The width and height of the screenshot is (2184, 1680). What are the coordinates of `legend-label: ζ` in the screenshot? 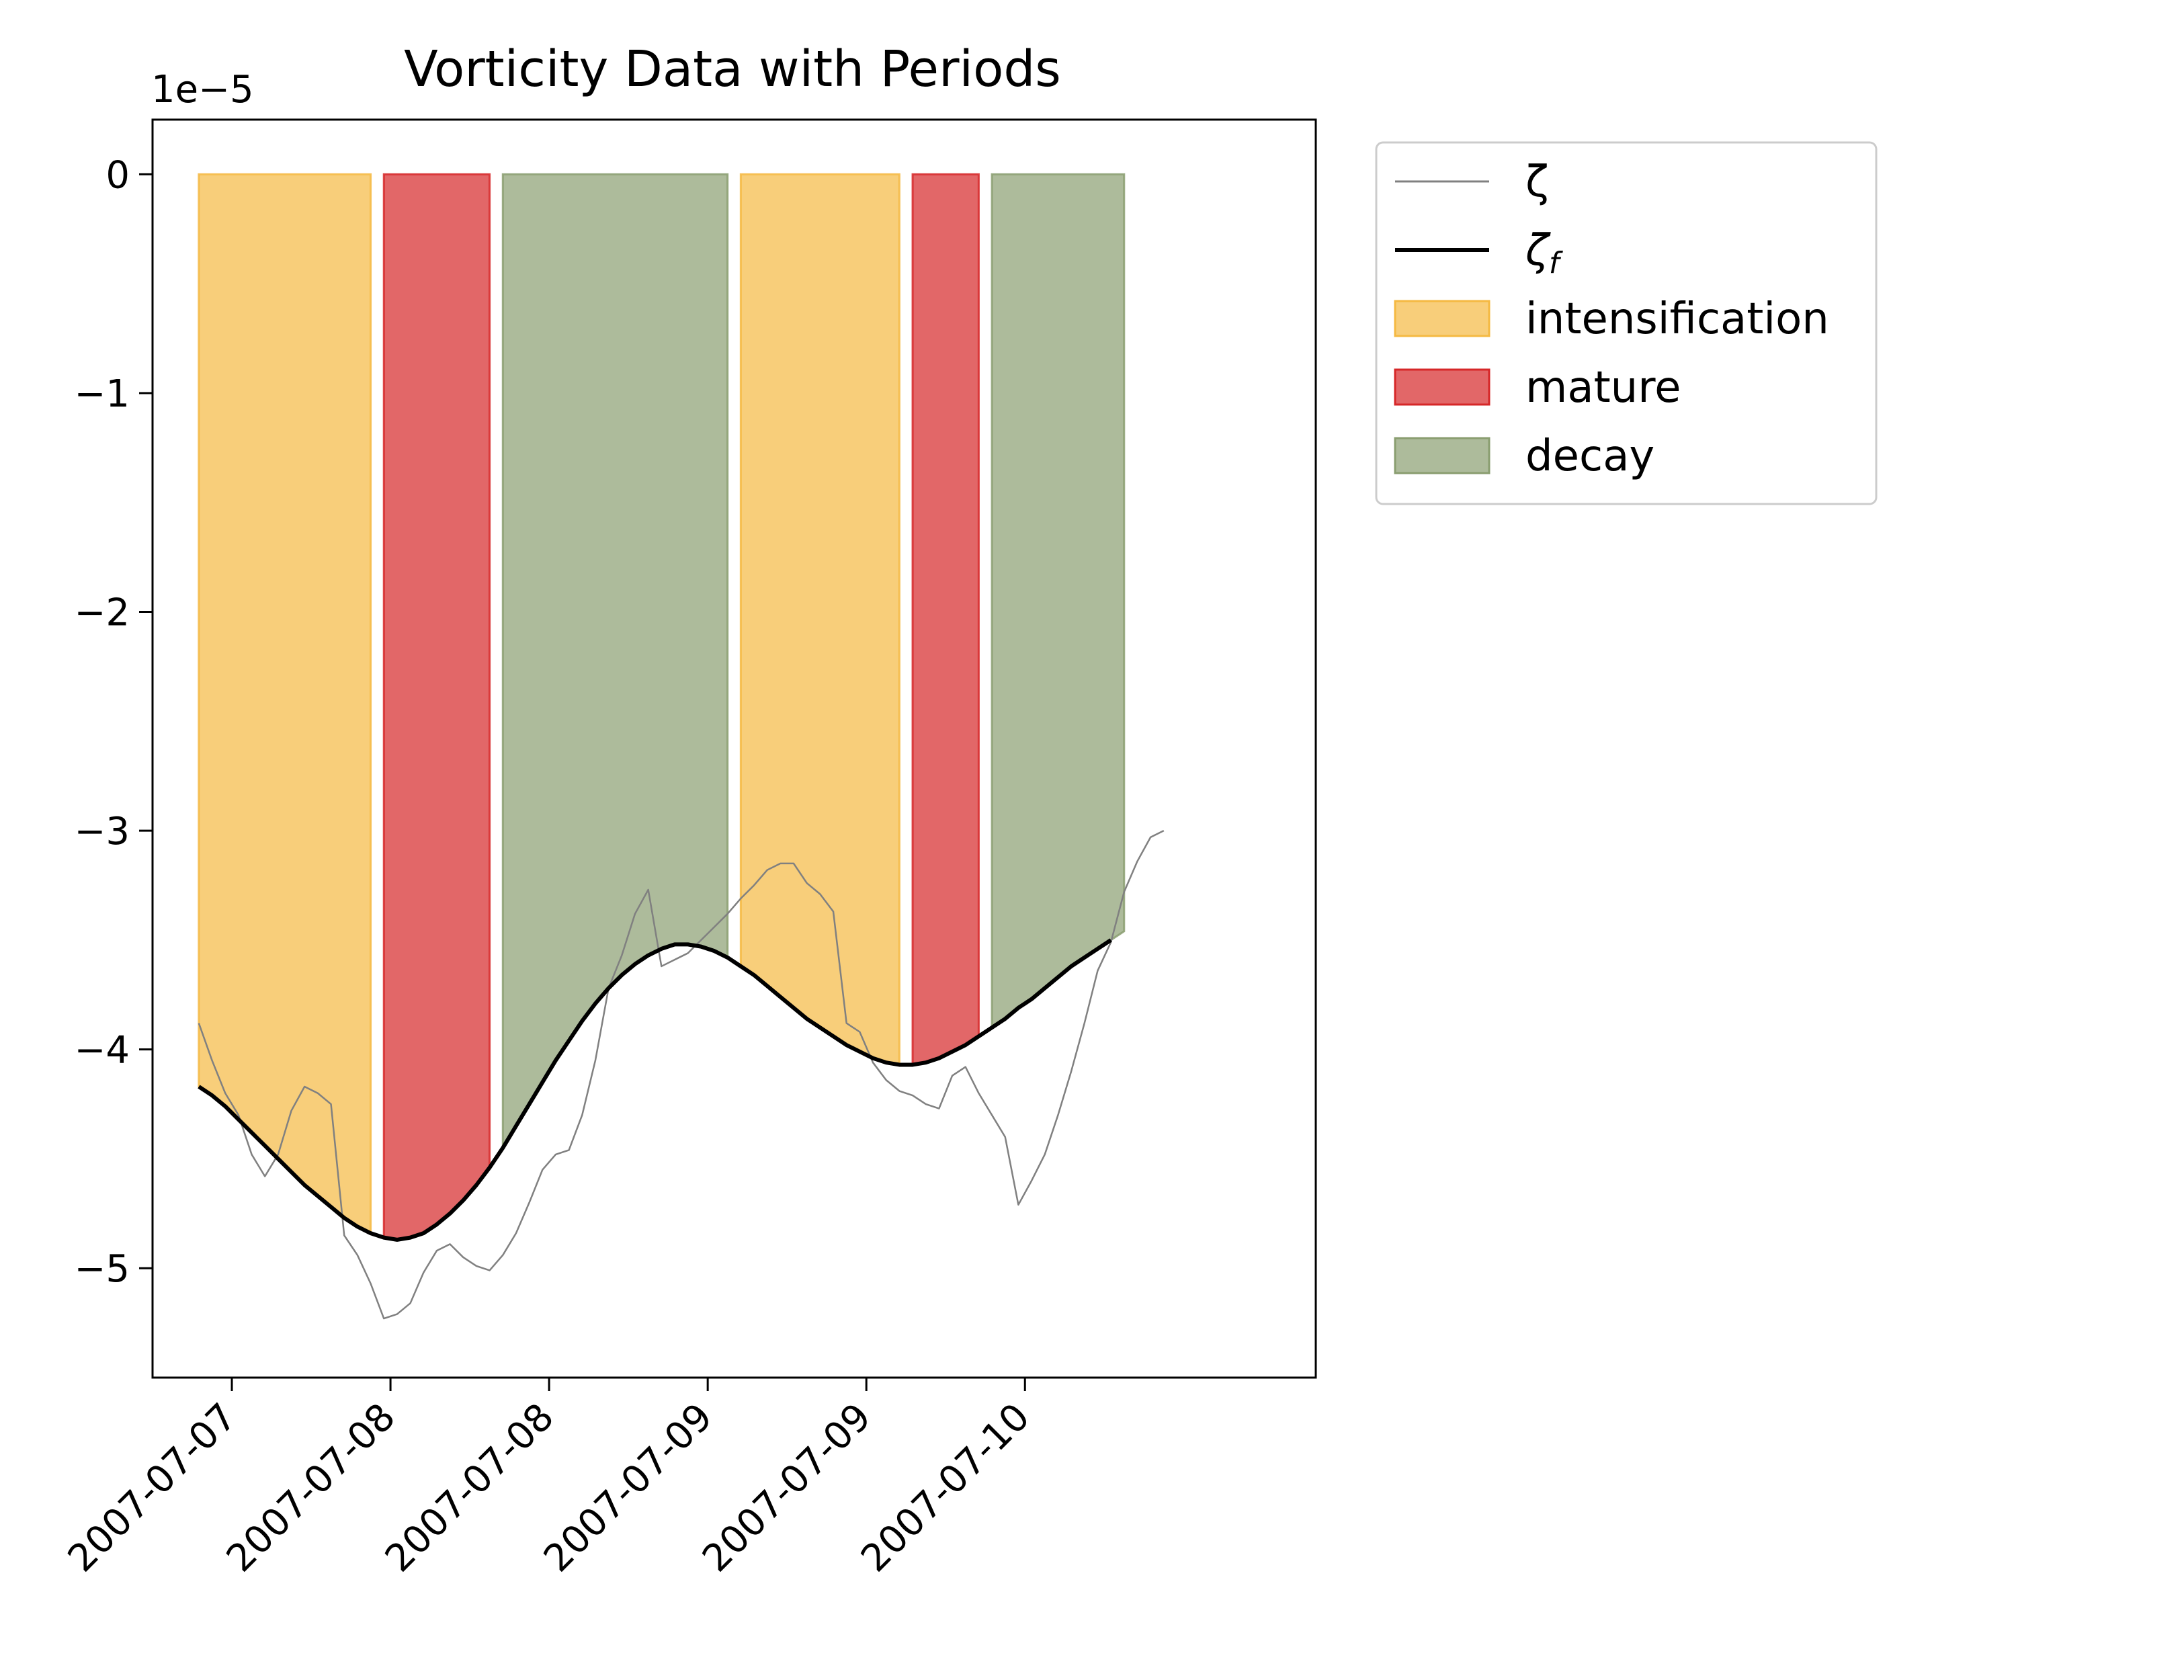 It's located at (1537, 182).